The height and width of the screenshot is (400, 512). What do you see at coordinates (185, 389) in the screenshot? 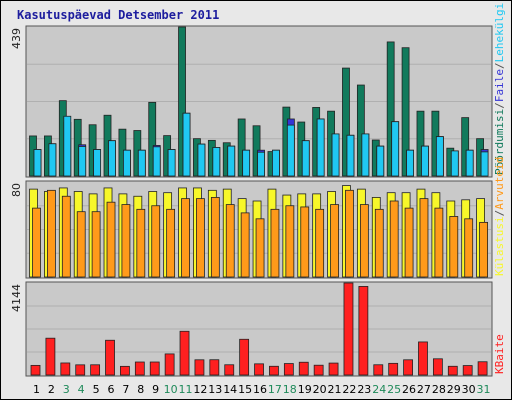
I see `x-tick-label: 11` at bounding box center [185, 389].